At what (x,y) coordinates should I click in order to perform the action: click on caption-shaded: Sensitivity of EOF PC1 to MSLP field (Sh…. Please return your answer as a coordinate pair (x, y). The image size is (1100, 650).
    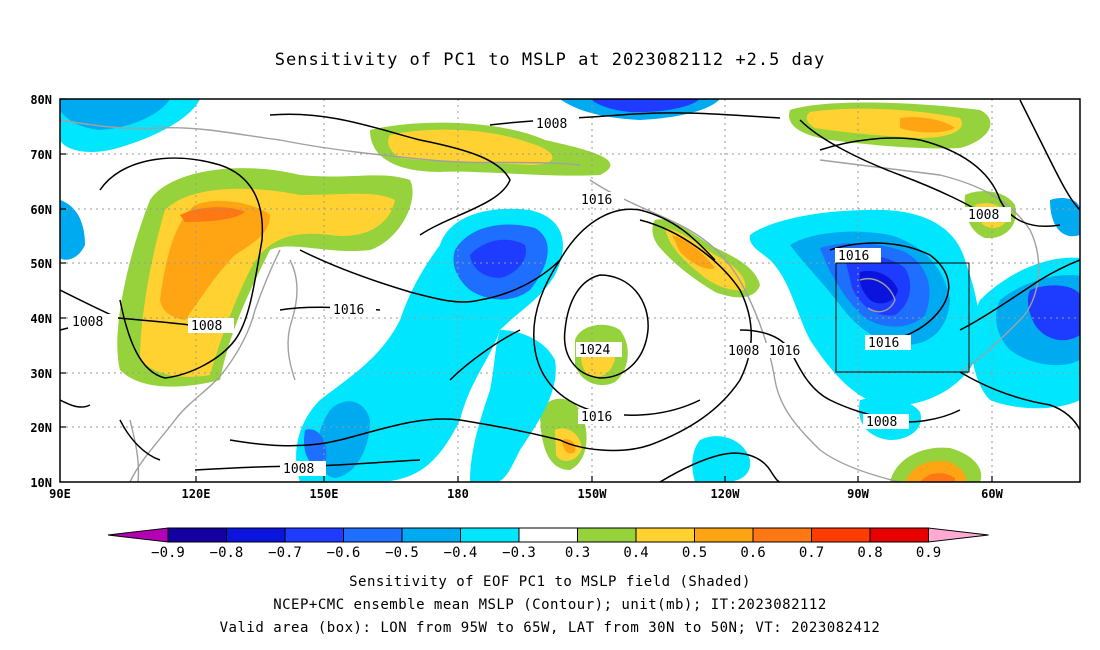
    Looking at the image, I should click on (550, 582).